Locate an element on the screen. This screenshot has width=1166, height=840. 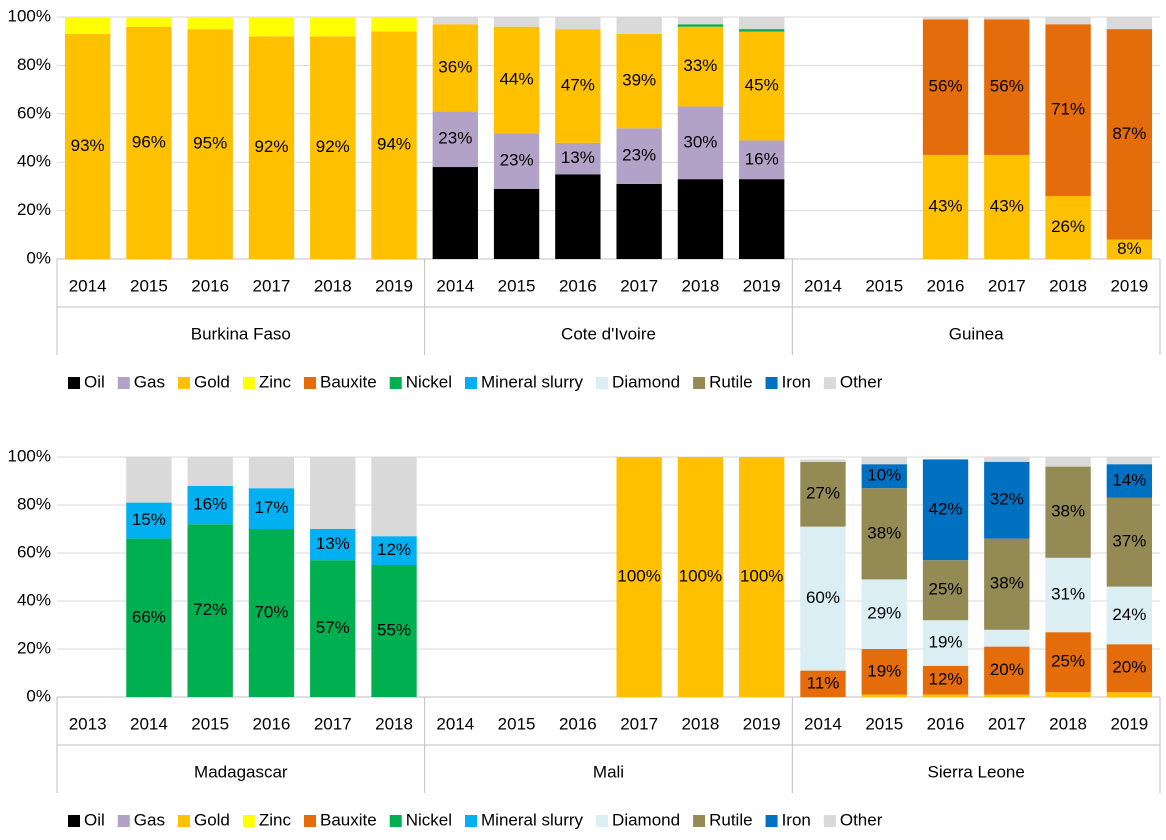
data-label: 39% is located at coordinates (639, 80).